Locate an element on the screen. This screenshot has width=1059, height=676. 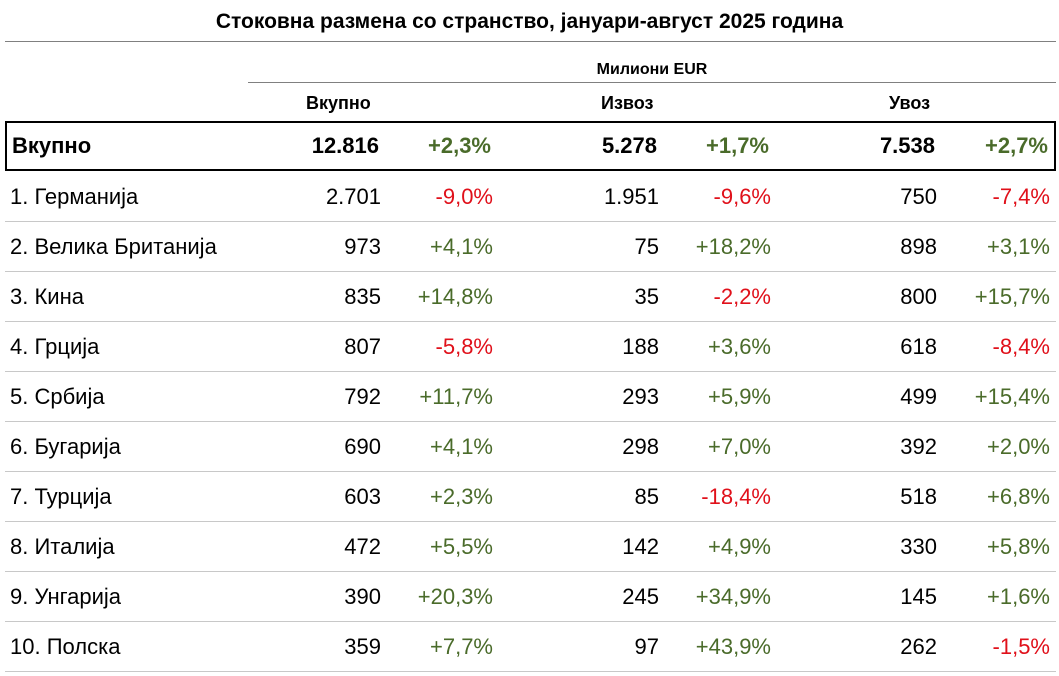
imports-change: -8,4% is located at coordinates (1021, 346).